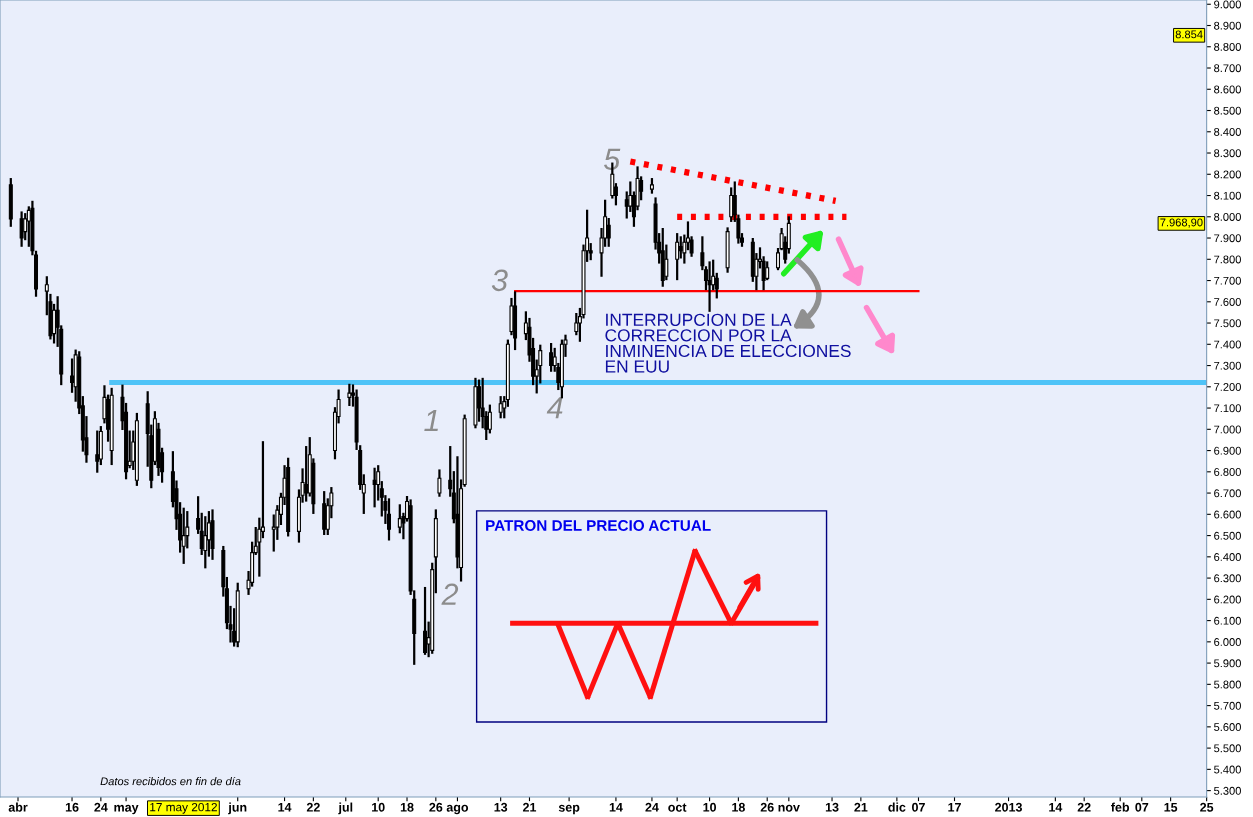  Describe the element at coordinates (457, 809) in the screenshot. I see `x-tick-label: ago` at that location.